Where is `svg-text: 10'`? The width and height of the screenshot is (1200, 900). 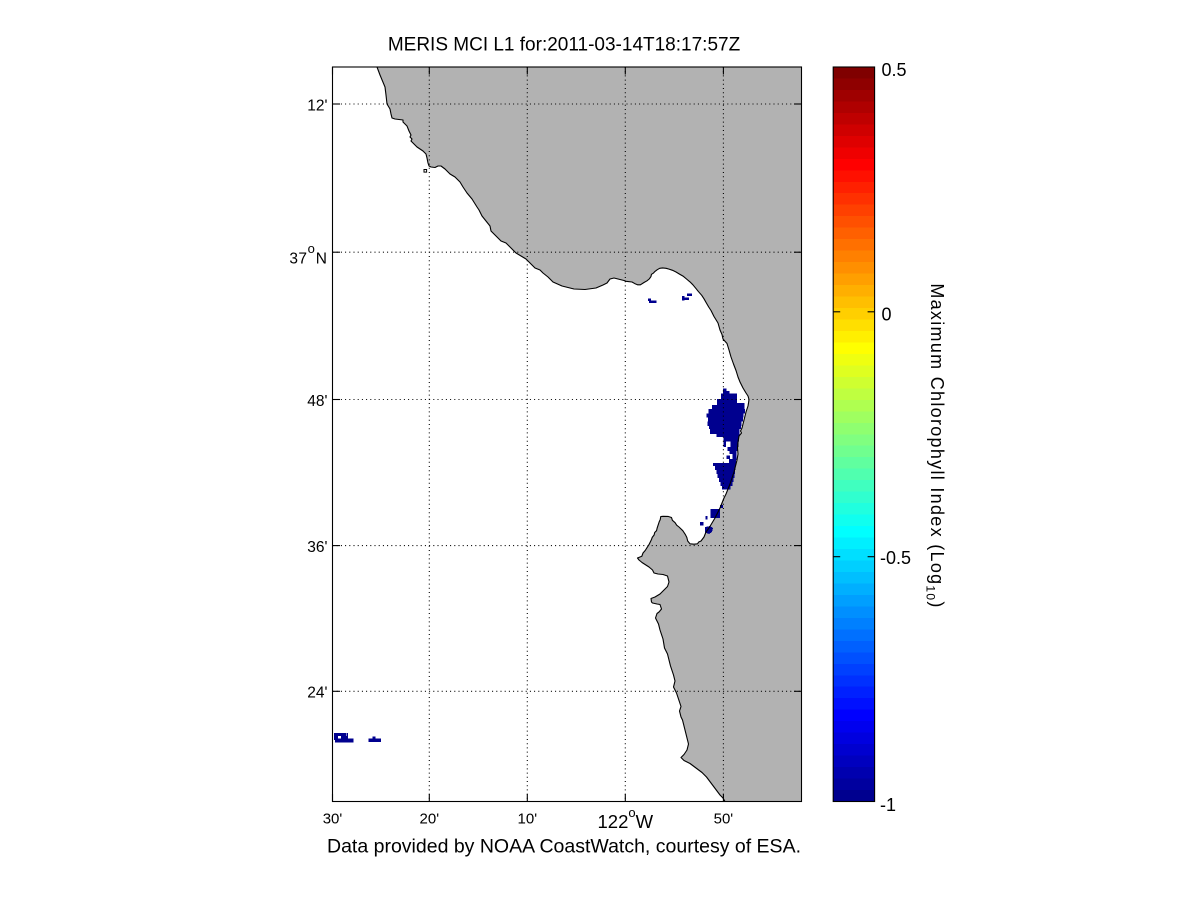
svg-text: 10' is located at coordinates (528, 819).